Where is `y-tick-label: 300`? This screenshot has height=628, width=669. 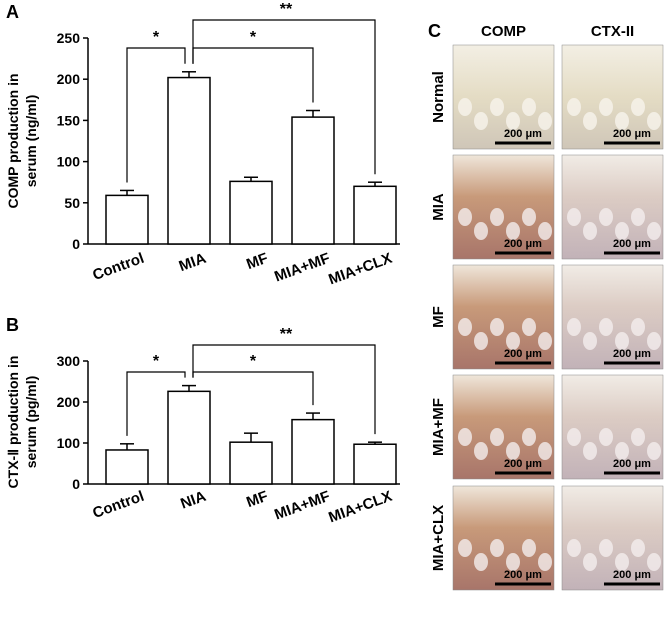
y-tick-label: 300 is located at coordinates (69, 361).